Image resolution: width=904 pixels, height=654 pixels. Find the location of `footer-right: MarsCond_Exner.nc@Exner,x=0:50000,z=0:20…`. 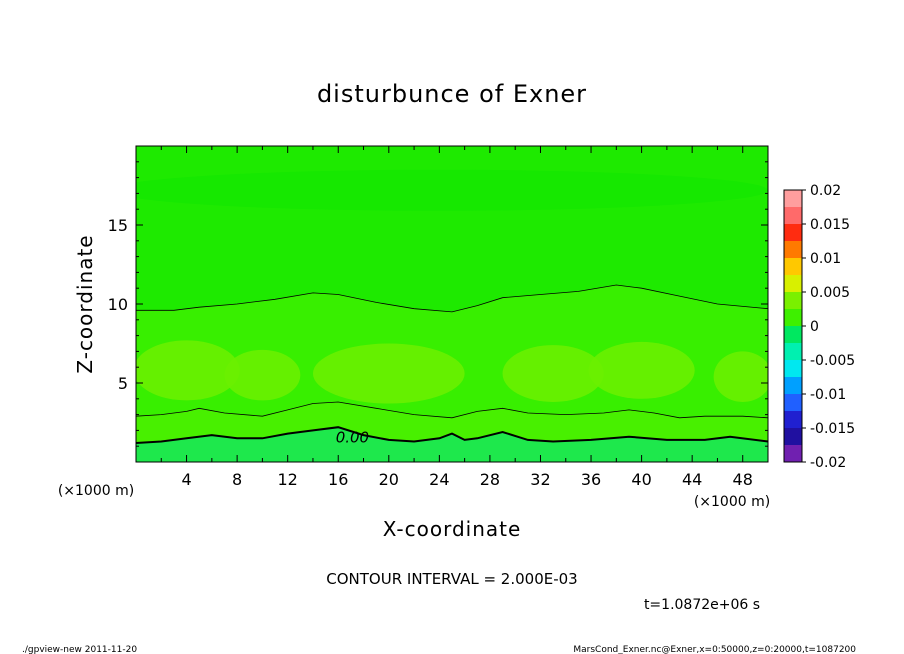

footer-right: MarsCond_Exner.nc@Exner,x=0:50000,z=0:20… is located at coordinates (714, 649).